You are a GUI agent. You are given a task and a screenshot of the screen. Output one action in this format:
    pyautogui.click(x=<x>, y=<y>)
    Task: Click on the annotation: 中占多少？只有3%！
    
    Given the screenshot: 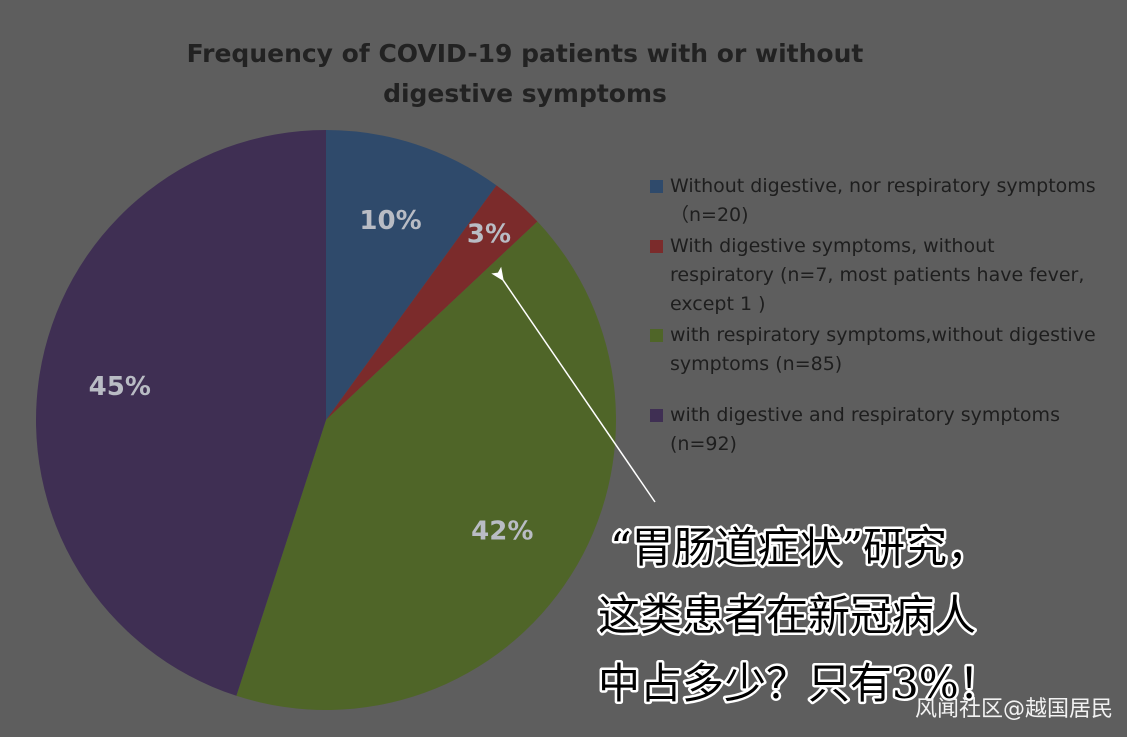 What is the action you would take?
    pyautogui.click(x=799, y=683)
    